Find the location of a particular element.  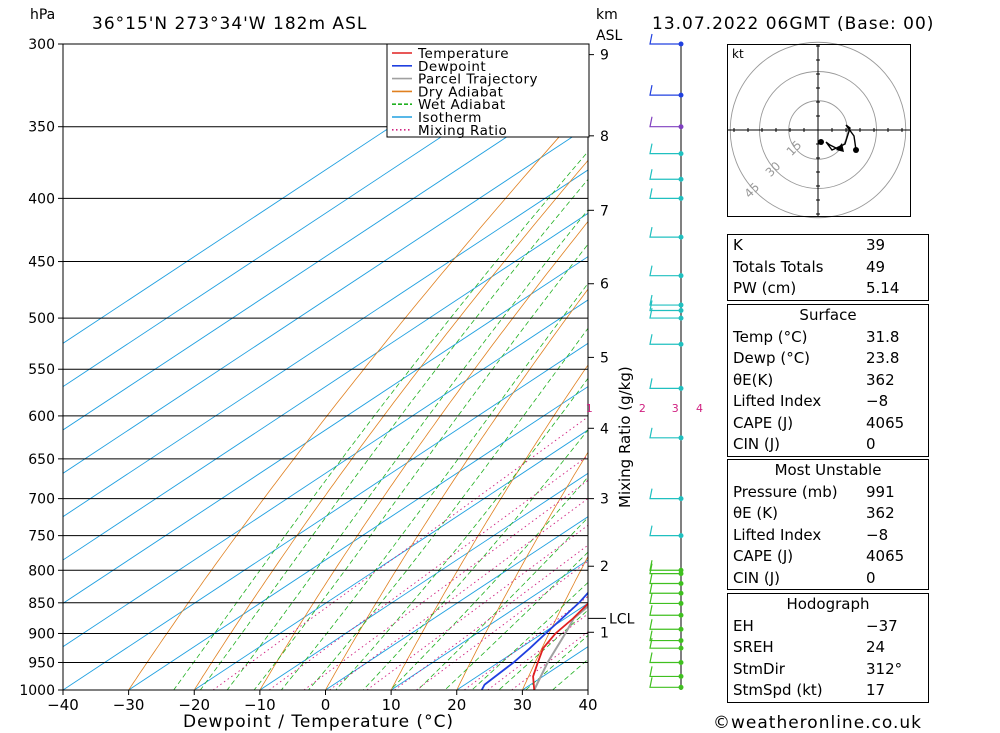

legend-item: Mixing Ratio is located at coordinates (462, 131).